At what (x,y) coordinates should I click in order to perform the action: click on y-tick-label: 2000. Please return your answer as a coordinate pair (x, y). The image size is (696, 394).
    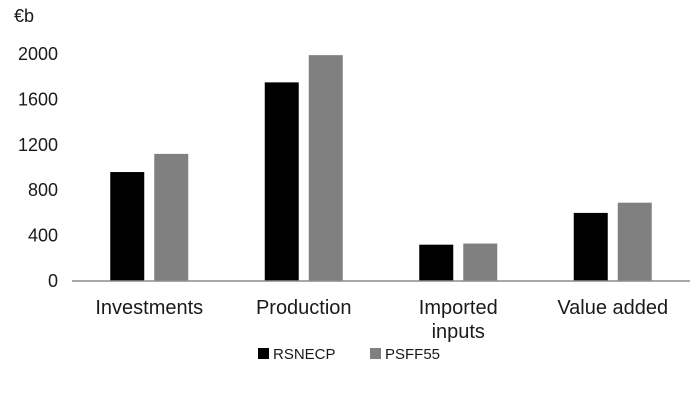
    Looking at the image, I should click on (38, 54).